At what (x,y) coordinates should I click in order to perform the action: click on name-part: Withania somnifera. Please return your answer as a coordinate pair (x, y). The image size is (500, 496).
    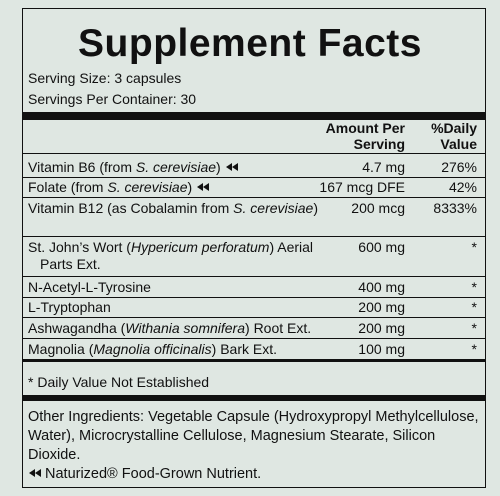
    Looking at the image, I should click on (185, 328).